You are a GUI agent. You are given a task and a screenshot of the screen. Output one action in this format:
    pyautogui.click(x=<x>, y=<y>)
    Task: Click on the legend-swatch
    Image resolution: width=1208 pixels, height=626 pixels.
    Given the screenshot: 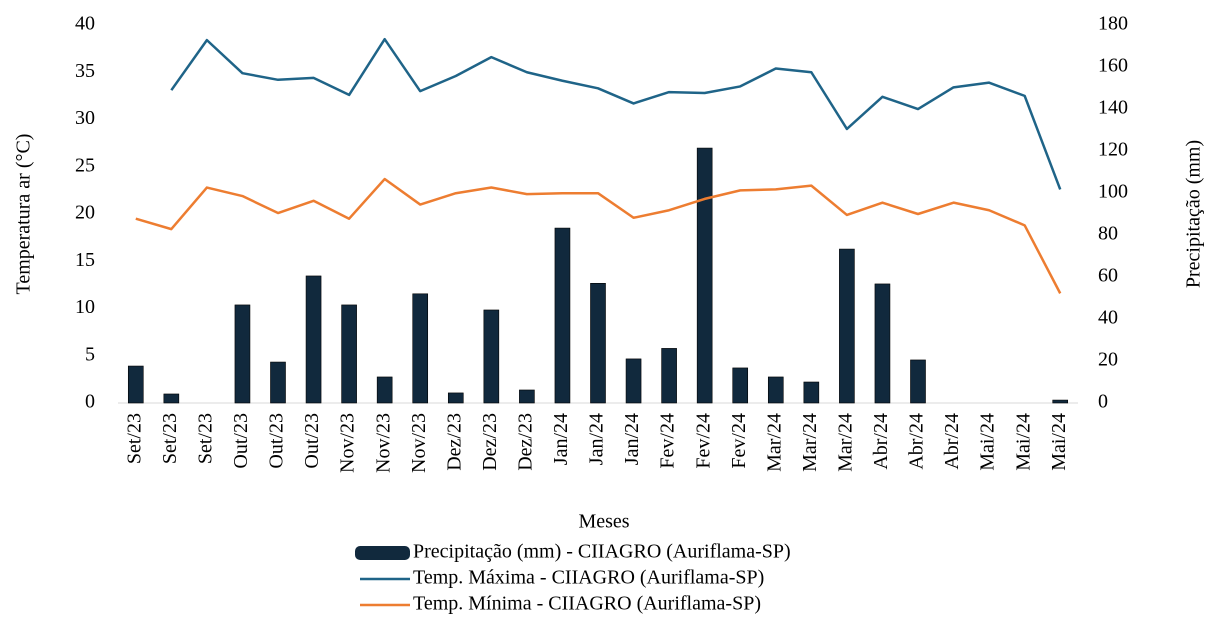 What is the action you would take?
    pyautogui.click(x=382, y=553)
    